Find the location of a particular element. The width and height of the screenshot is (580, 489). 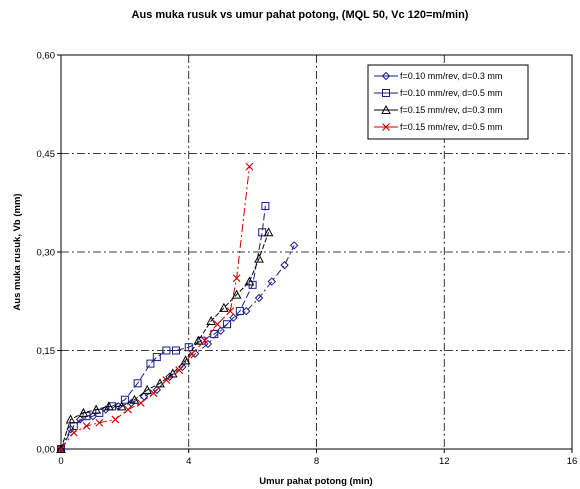

legend-item-4: f=0.15 mm/rev, d=0.5 mm is located at coordinates (438, 127).